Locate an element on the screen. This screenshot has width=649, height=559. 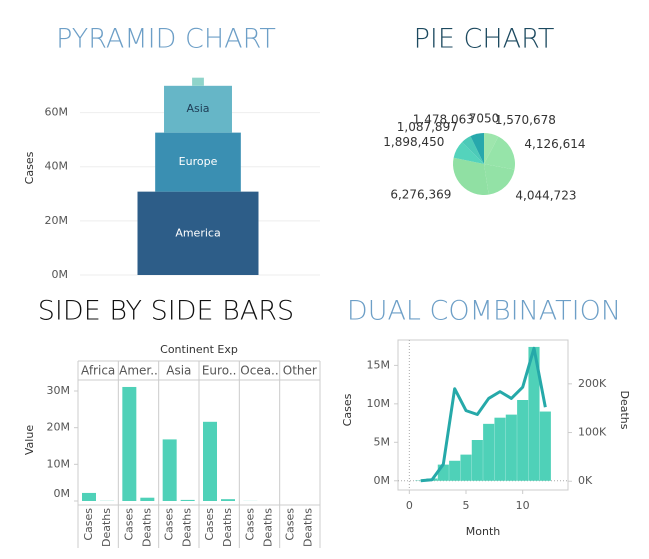
line is located at coordinates (483, 414).